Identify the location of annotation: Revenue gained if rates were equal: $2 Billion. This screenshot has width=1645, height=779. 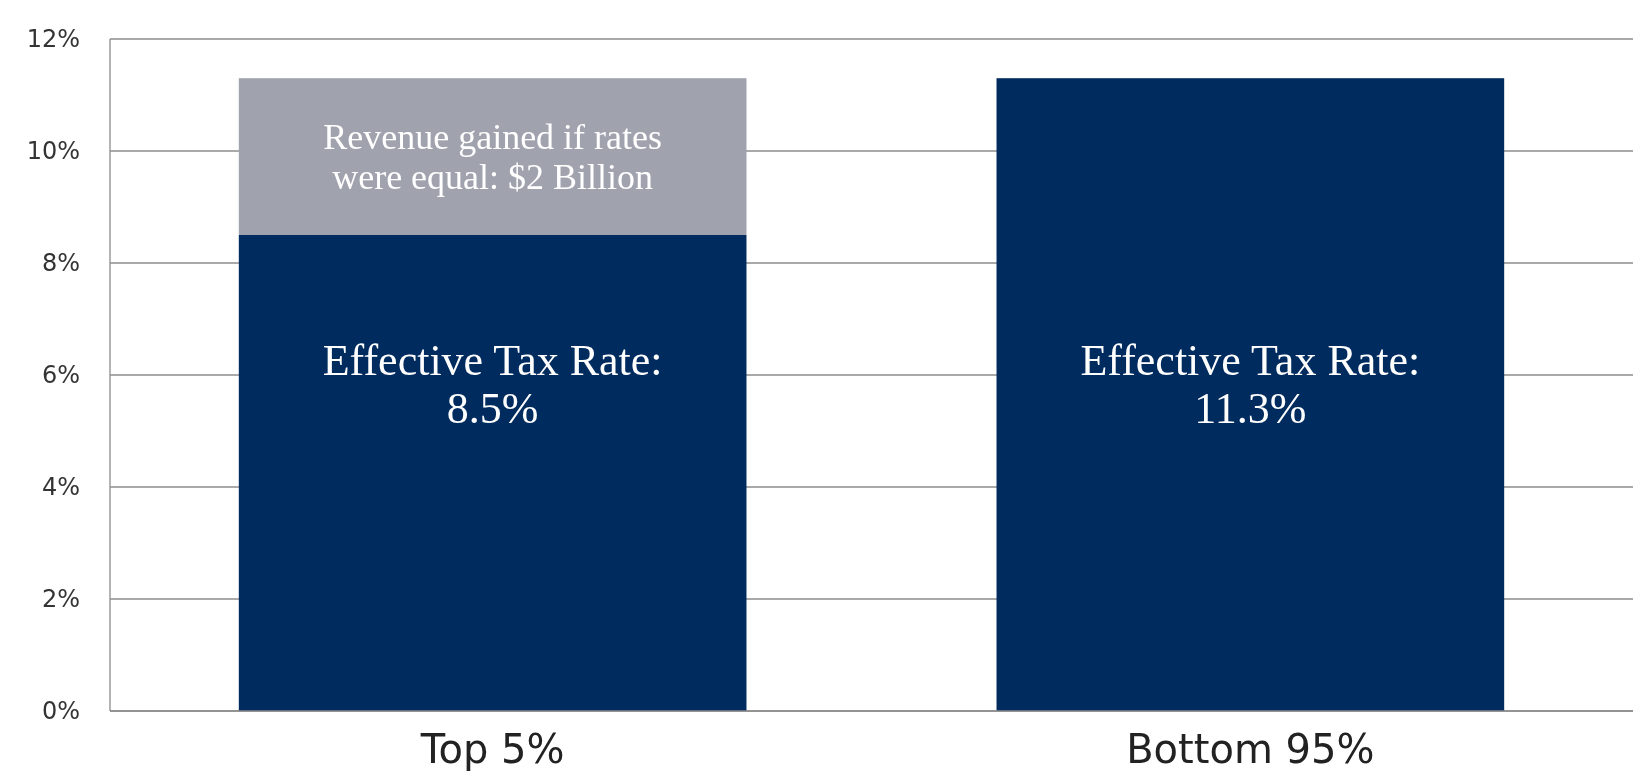
(493, 156).